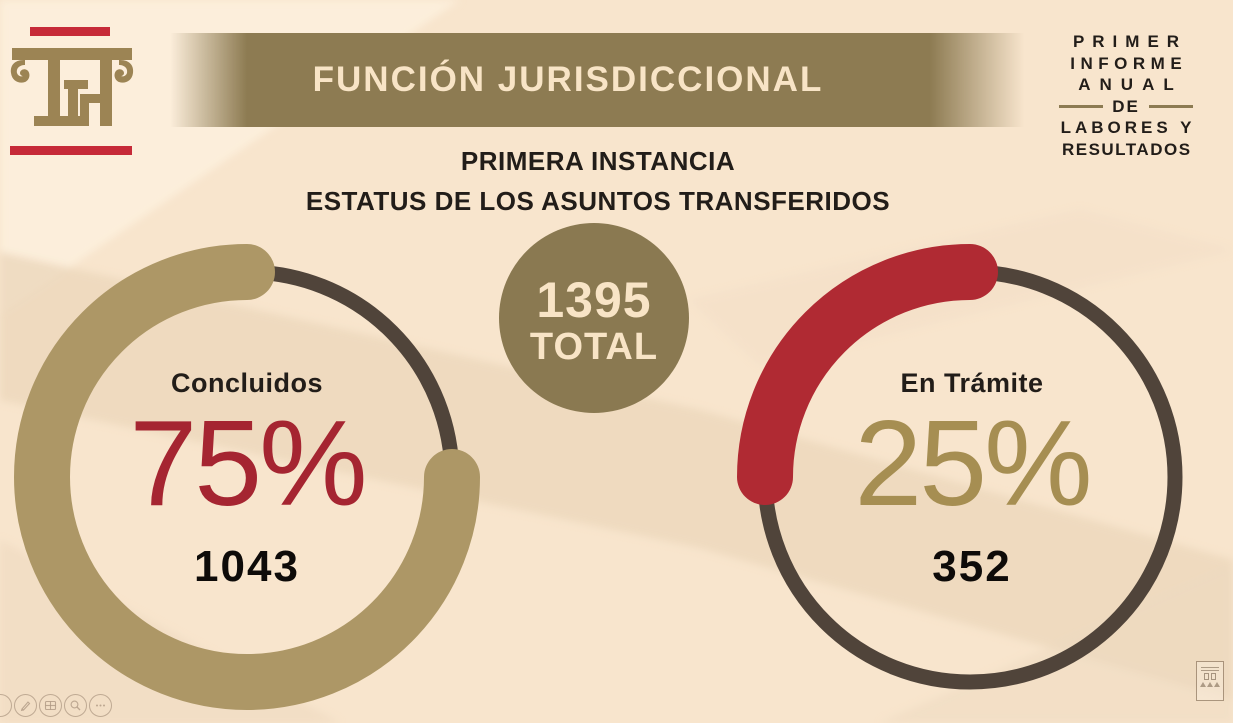 The height and width of the screenshot is (723, 1233). I want to click on pen-icon, so click(25, 705).